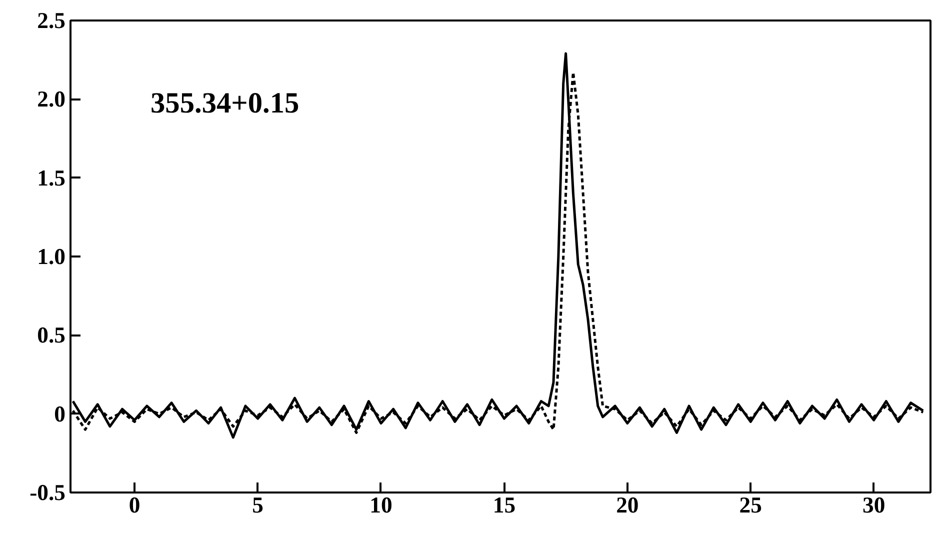 The image size is (942, 544). I want to click on y-tick-label: -0.5, so click(48, 492).